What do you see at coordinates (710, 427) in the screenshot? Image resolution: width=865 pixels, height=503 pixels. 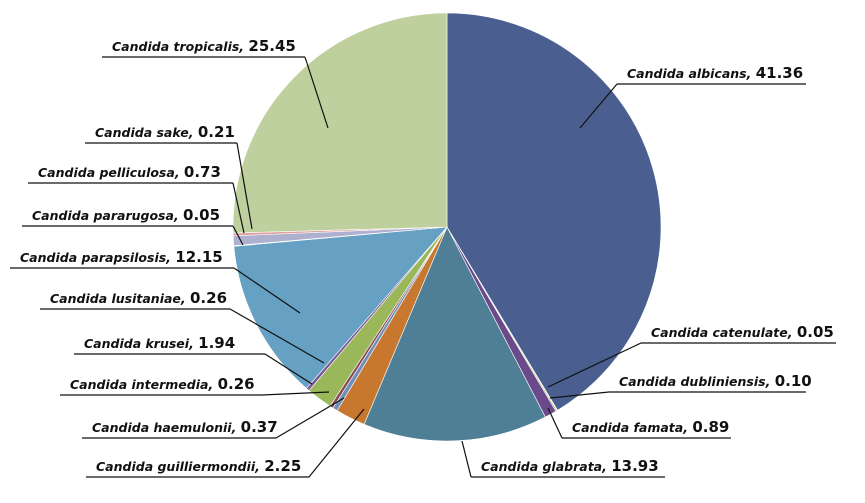 I see `slice-value: 0.89` at bounding box center [710, 427].